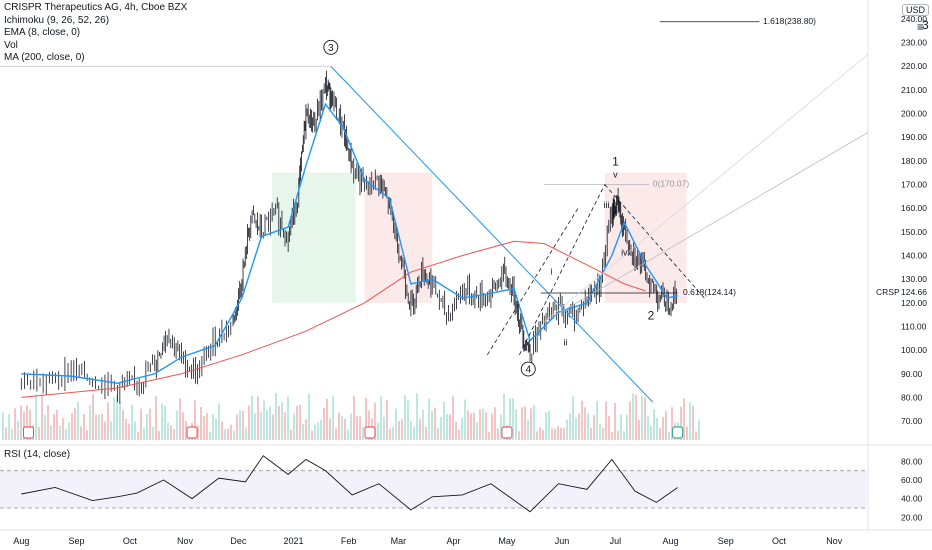  I want to click on currency-selector: USD, so click(916, 10).